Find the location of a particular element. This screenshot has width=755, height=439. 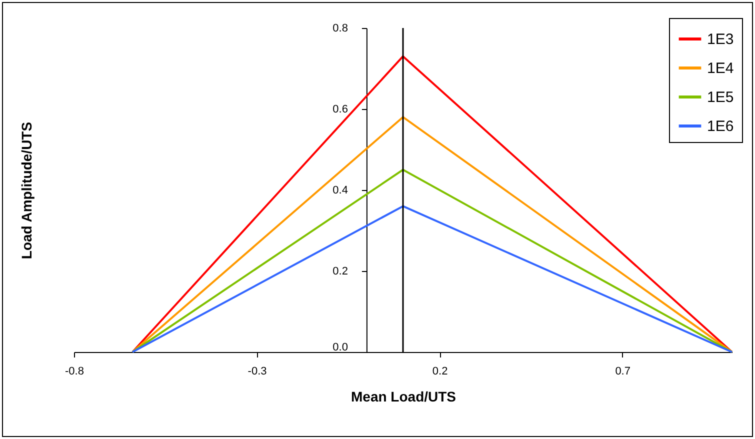

y-tick-label: 0.6 is located at coordinates (340, 110).